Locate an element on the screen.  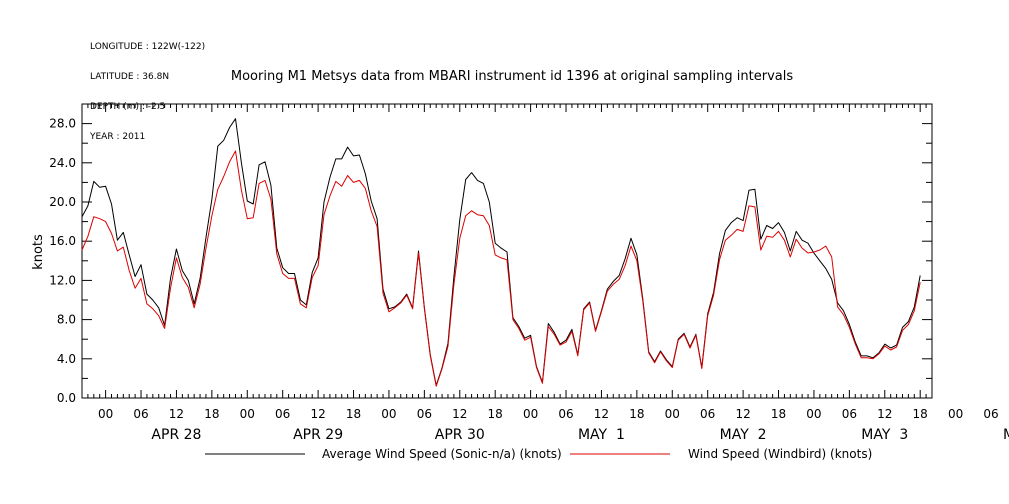
longitude-label: LONGITUDE : 122W(-122) is located at coordinates (148, 47).